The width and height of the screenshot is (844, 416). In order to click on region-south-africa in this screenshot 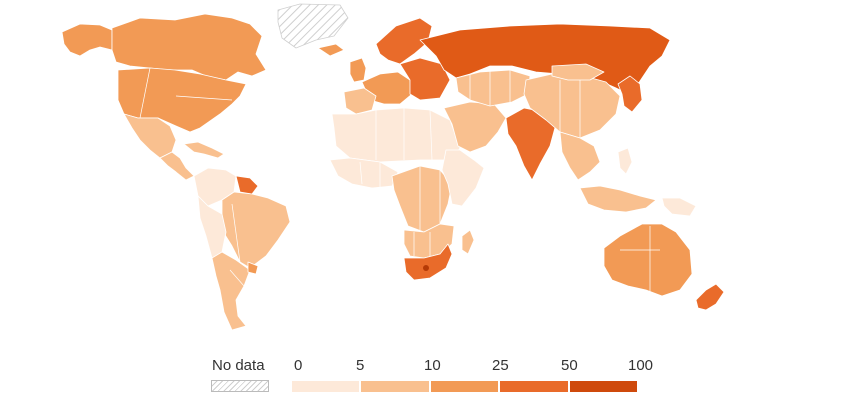, I will do `click(428, 262)`.